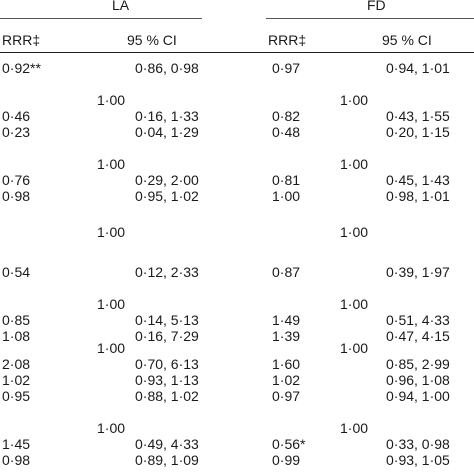 The height and width of the screenshot is (474, 474). Describe the element at coordinates (407, 40) in the screenshot. I see `fd-ci-header: 95 % CI` at that location.